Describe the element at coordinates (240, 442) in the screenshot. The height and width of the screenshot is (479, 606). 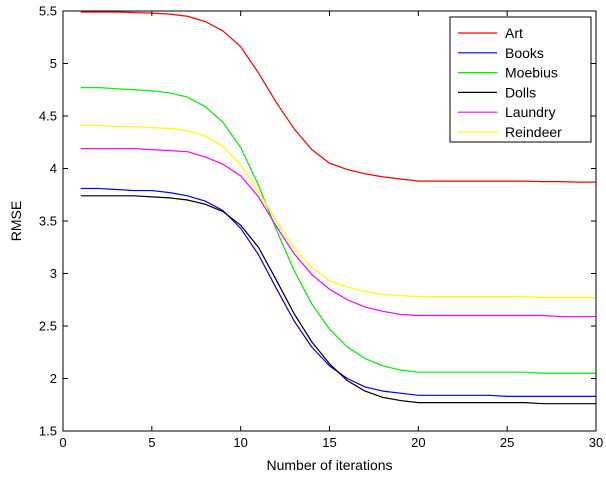
I see `x-tick-label: 10` at that location.